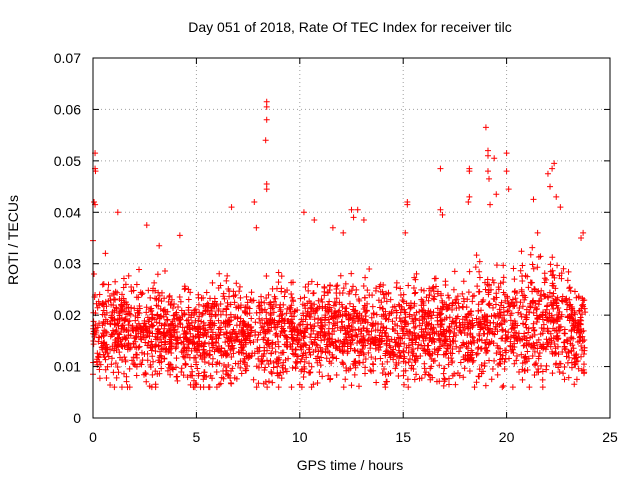 The height and width of the screenshot is (480, 640). I want to click on y-tick-label: 0.01, so click(67, 367).